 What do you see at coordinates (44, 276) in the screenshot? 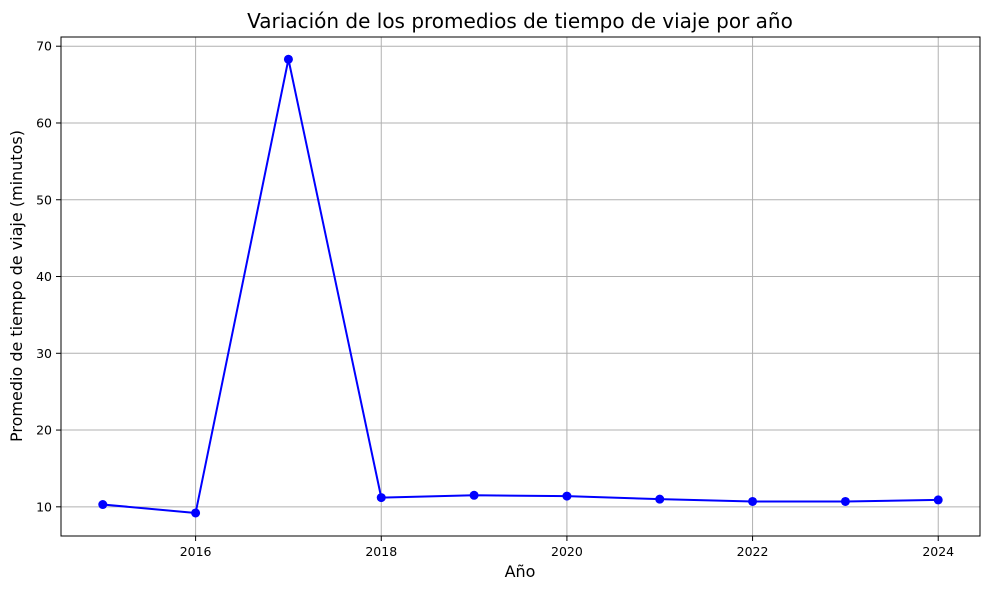
I see `y-tick-label: 40` at bounding box center [44, 276].